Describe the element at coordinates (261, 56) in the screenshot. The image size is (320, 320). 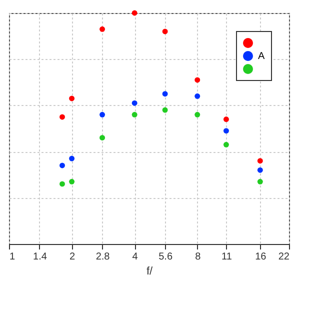
I see `legend-label: A` at that location.